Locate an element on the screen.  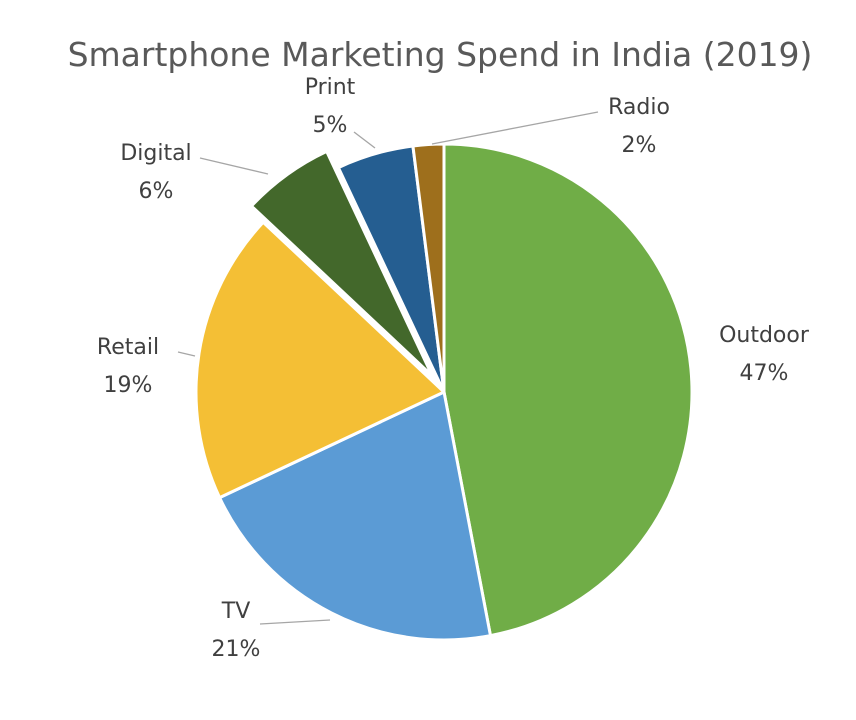
slice-label-digital: Digital is located at coordinates (155, 153).